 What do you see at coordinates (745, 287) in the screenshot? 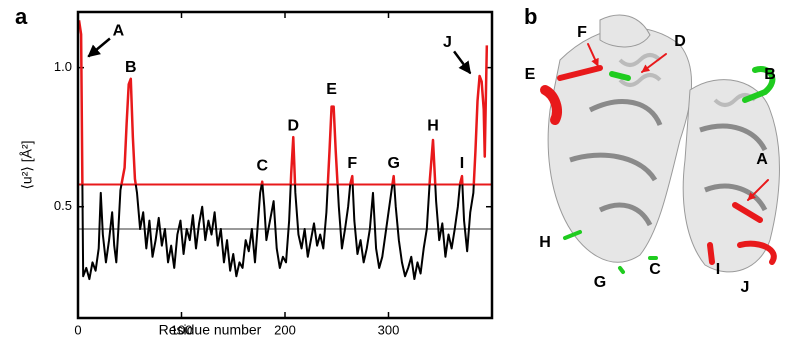
I see `structure-label: J` at bounding box center [745, 287].